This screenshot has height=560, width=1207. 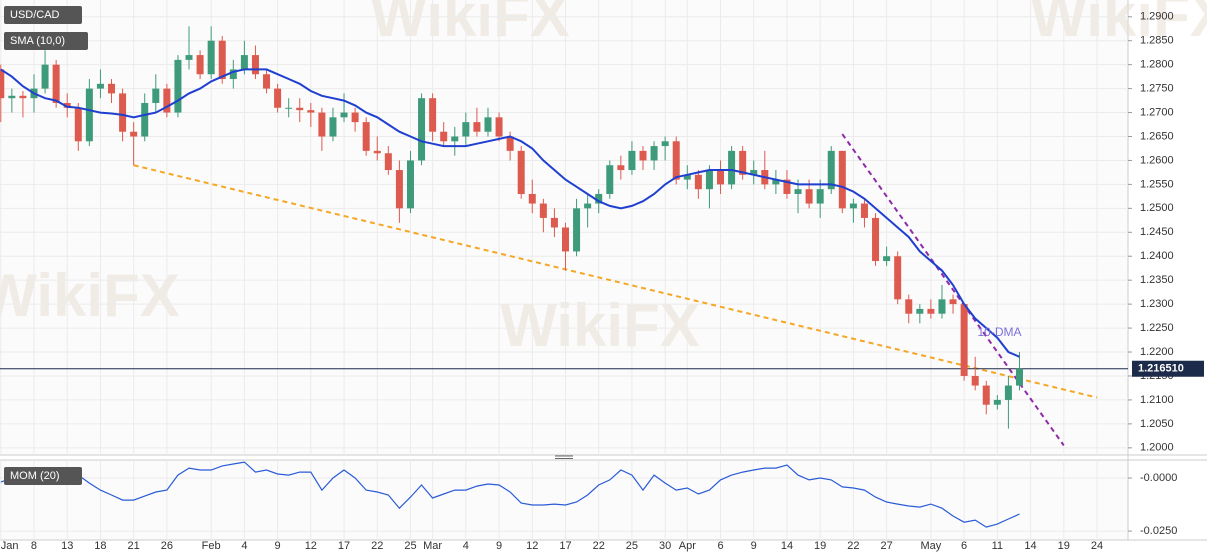 What do you see at coordinates (1157, 184) in the screenshot?
I see `y-tick-label: 1.2550` at bounding box center [1157, 184].